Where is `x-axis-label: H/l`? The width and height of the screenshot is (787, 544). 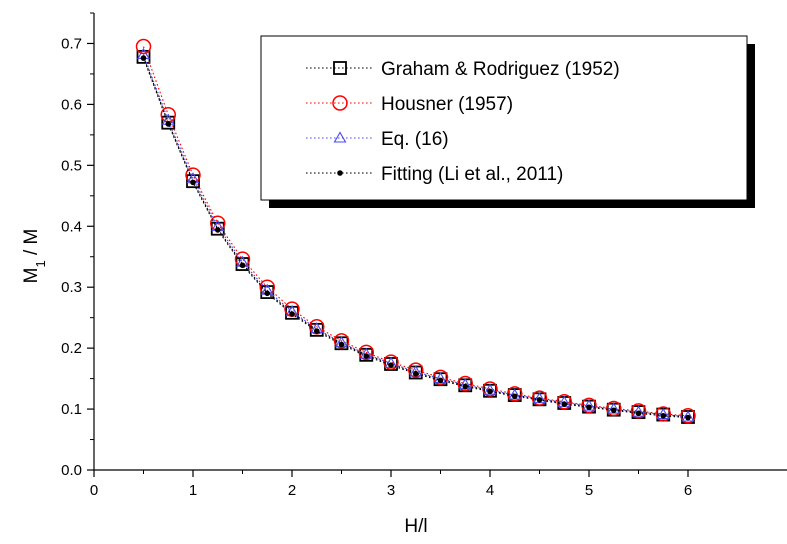 x-axis-label: H/l is located at coordinates (415, 526).